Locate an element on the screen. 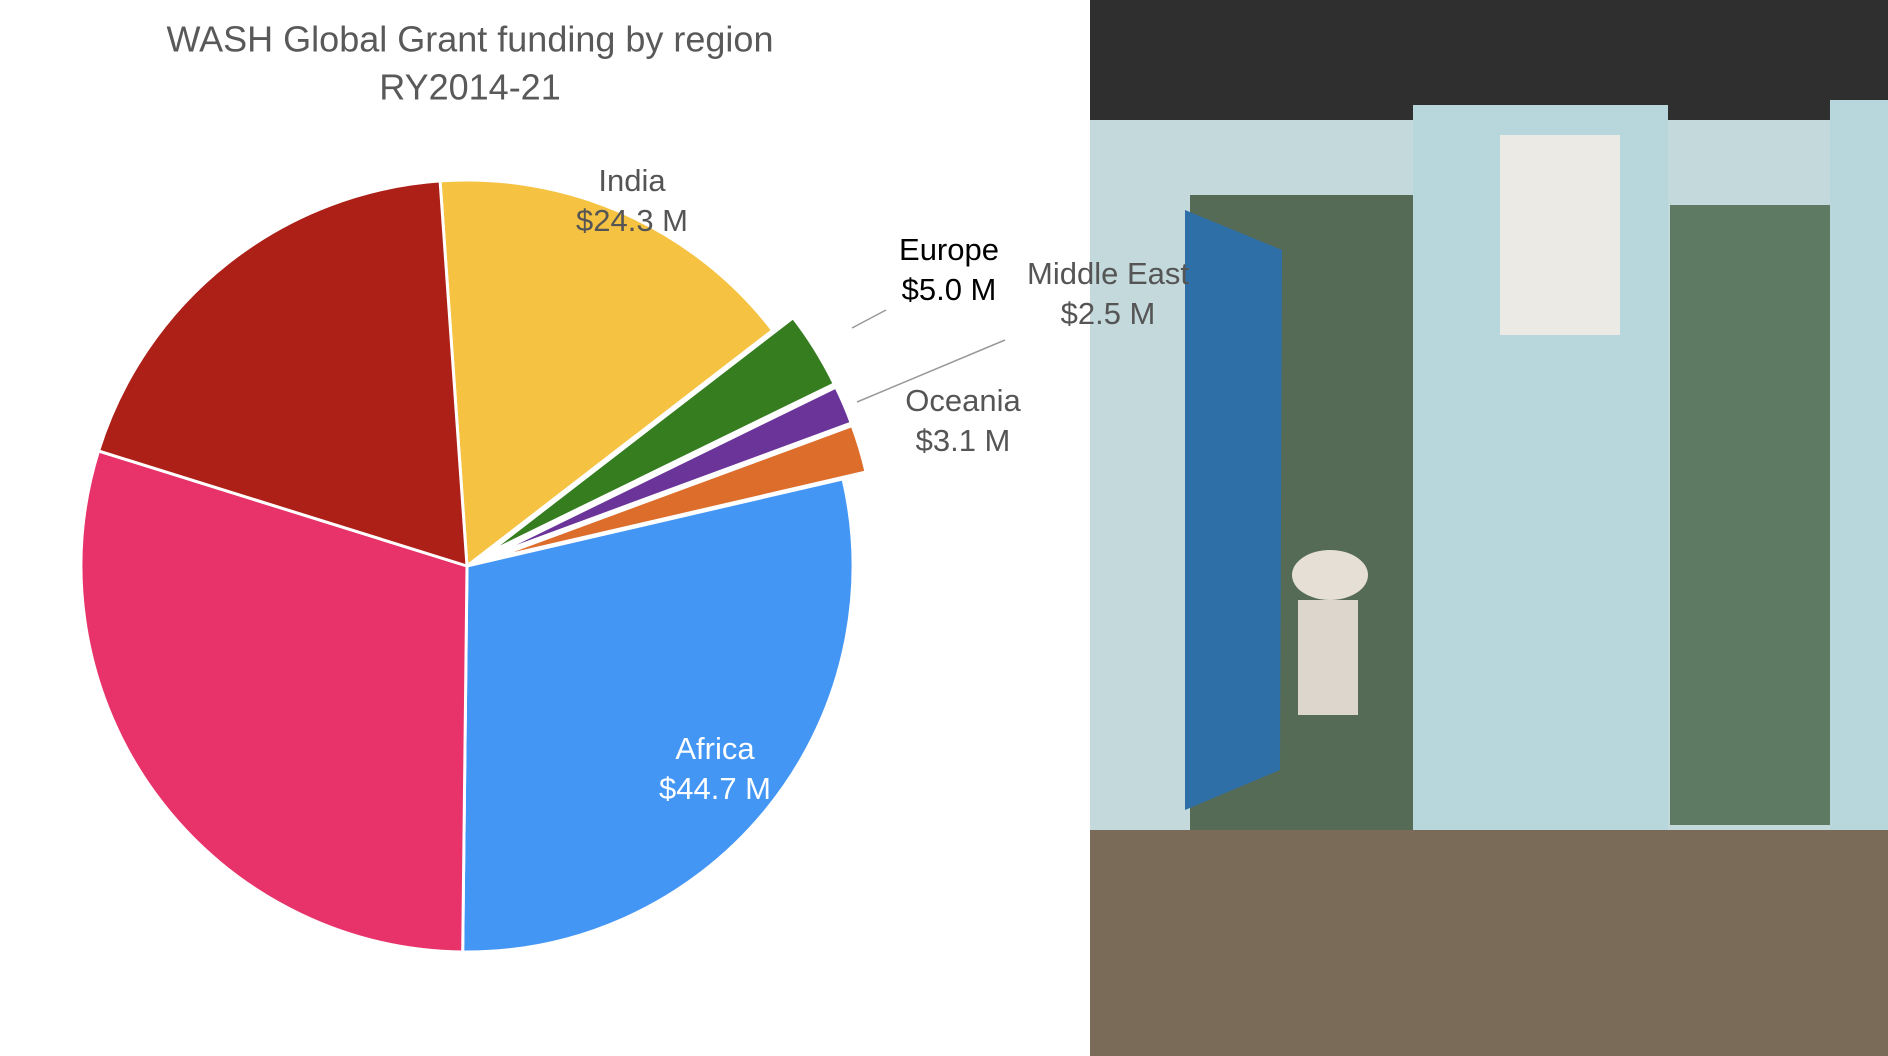 The width and height of the screenshot is (1888, 1056). slice-value: $2.5 M is located at coordinates (1108, 313).